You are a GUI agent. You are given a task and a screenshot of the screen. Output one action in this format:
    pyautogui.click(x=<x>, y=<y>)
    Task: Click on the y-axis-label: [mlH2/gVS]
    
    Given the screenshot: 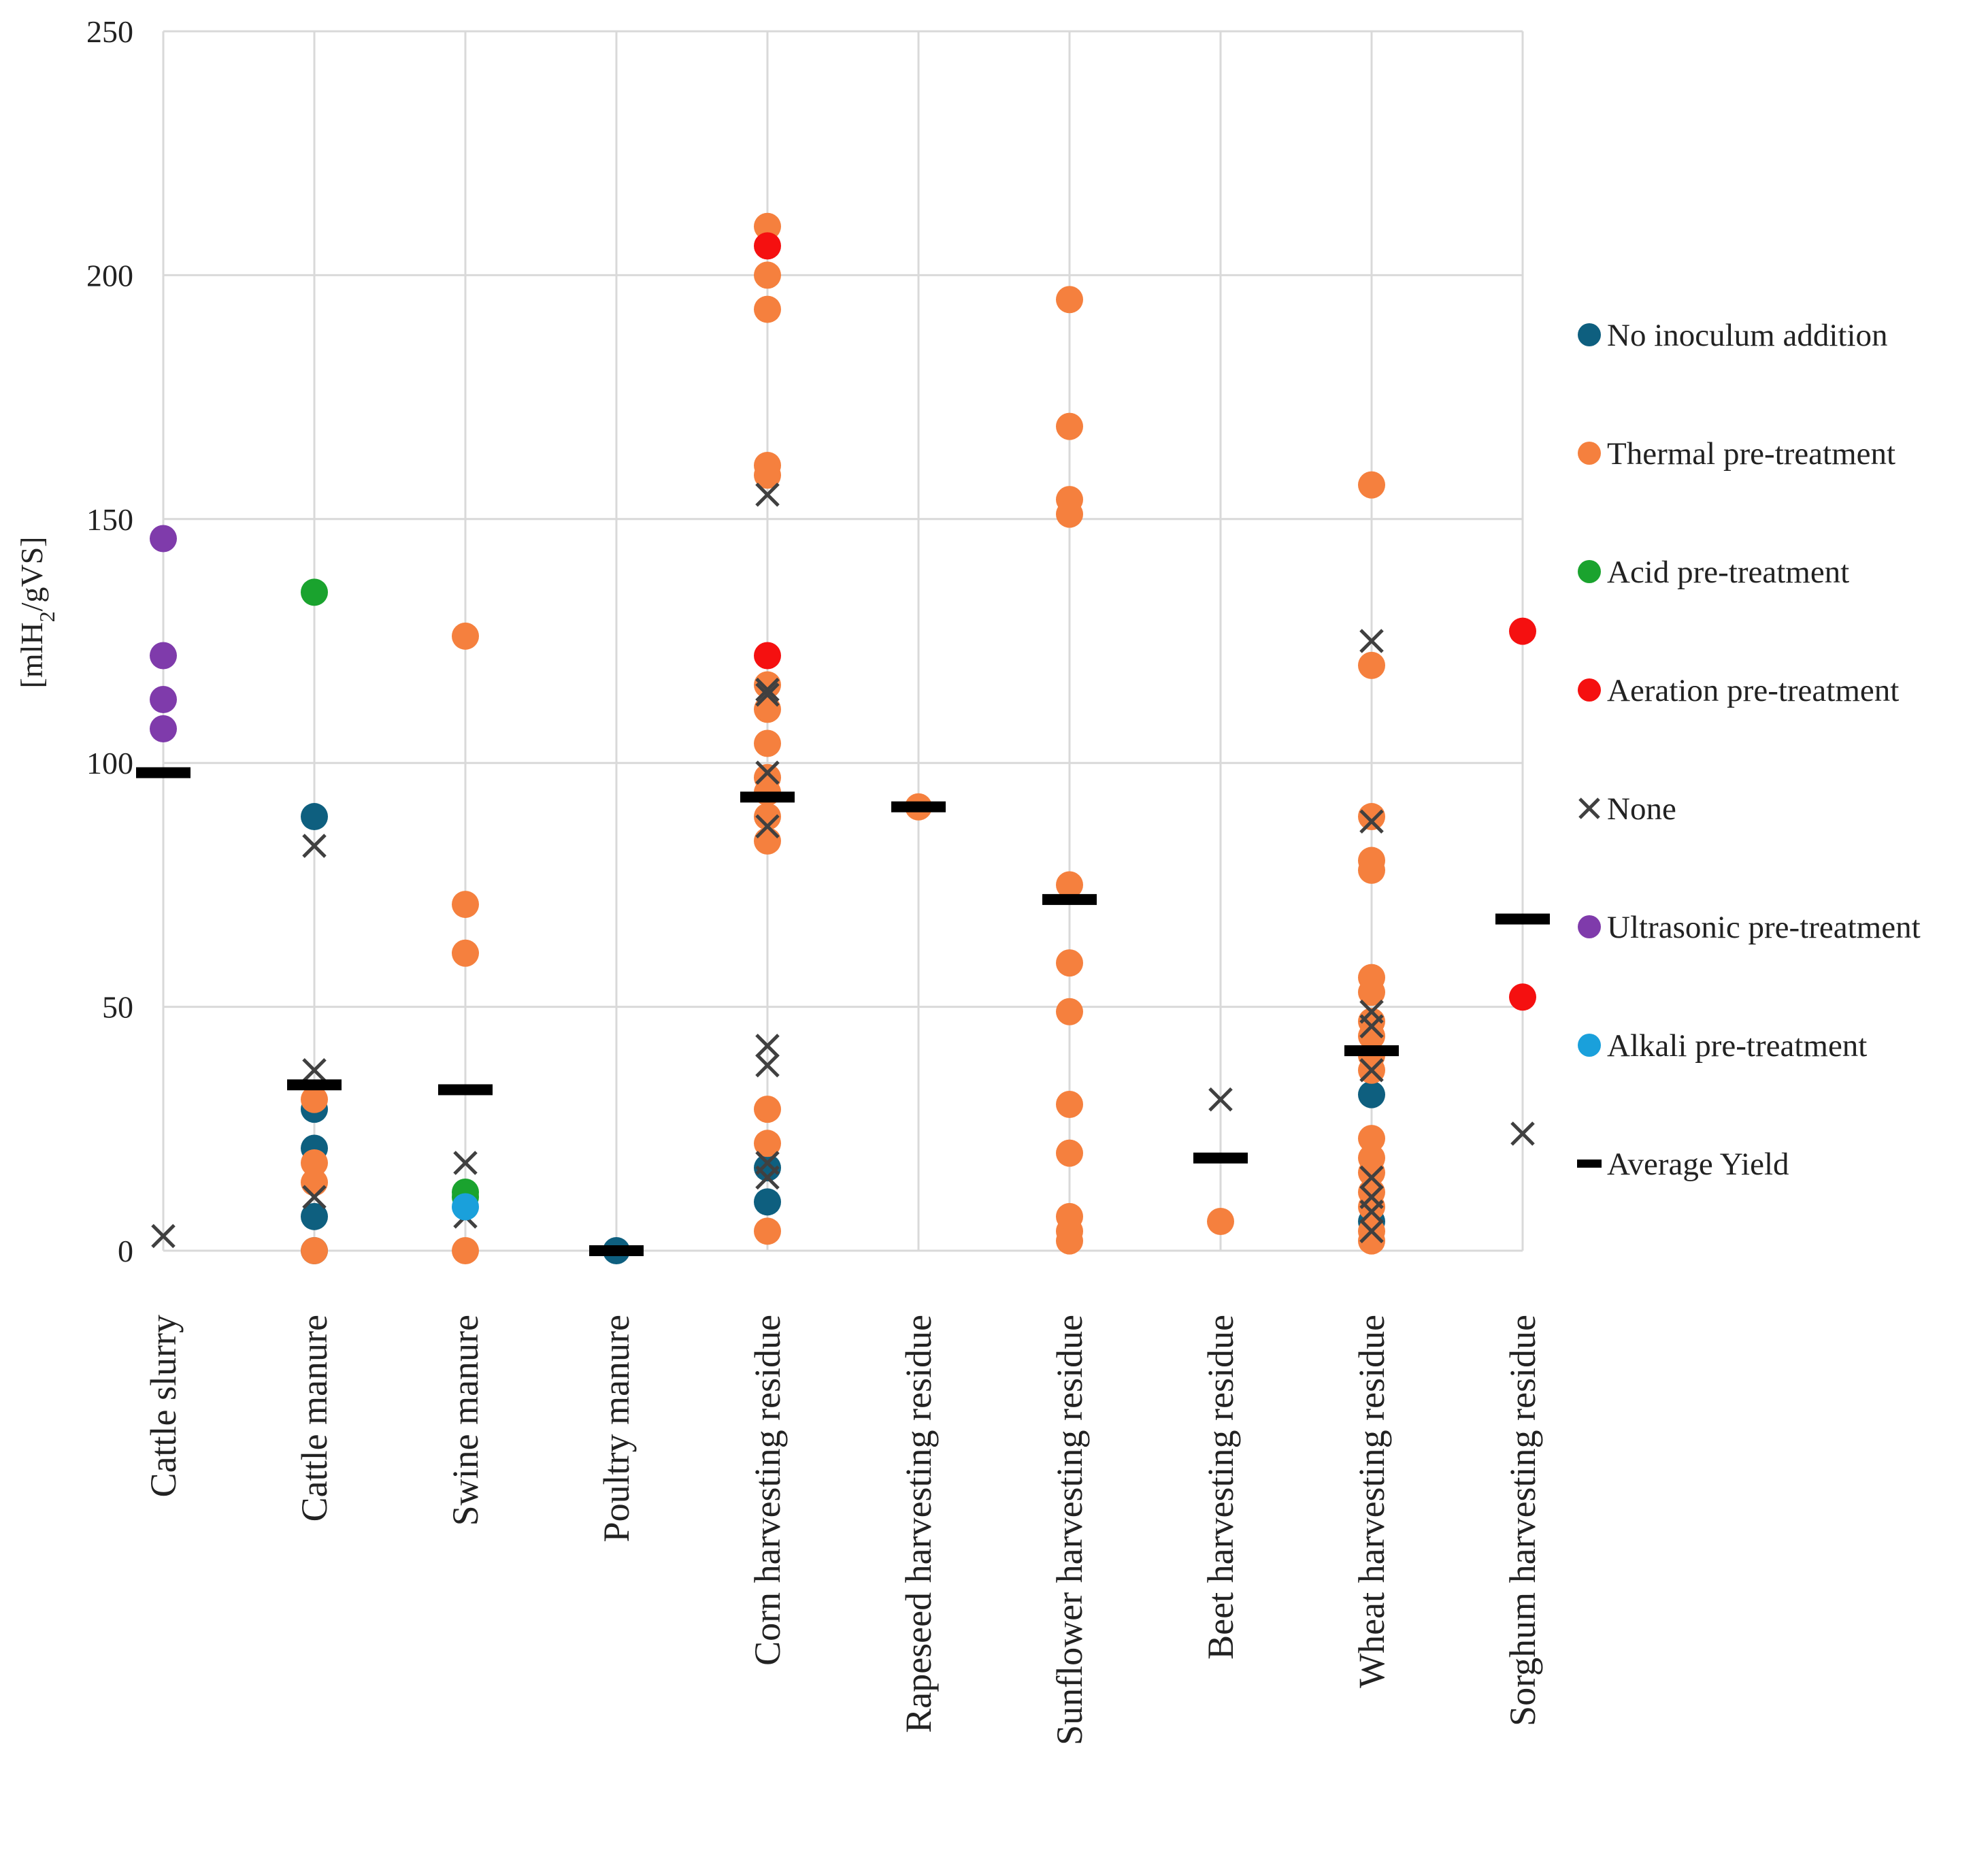 What is the action you would take?
    pyautogui.click(x=36, y=612)
    